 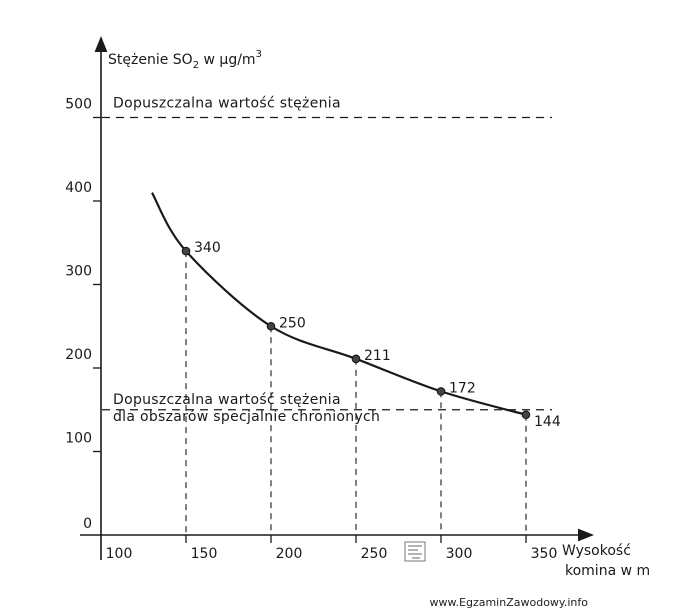 What do you see at coordinates (462, 388) in the screenshot?
I see `data-label: 172` at bounding box center [462, 388].